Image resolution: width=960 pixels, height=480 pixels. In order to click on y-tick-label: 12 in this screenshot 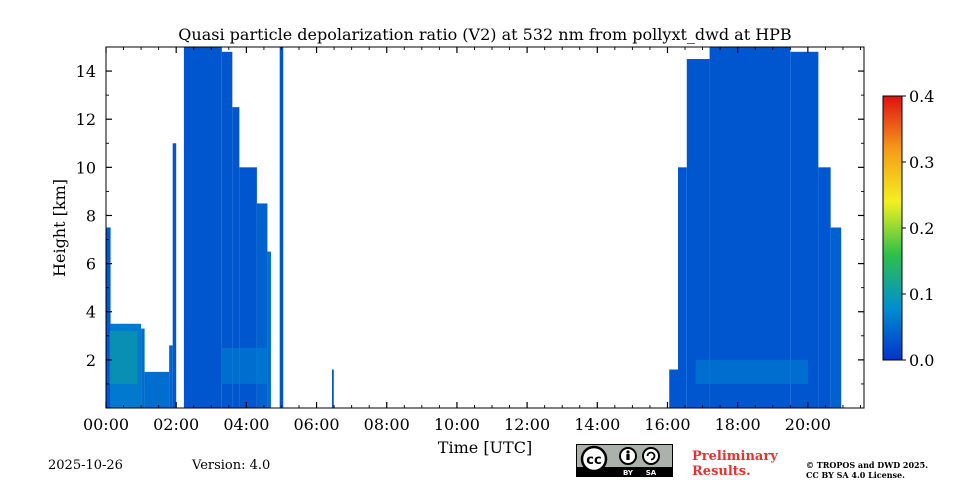, I will do `click(86, 119)`.